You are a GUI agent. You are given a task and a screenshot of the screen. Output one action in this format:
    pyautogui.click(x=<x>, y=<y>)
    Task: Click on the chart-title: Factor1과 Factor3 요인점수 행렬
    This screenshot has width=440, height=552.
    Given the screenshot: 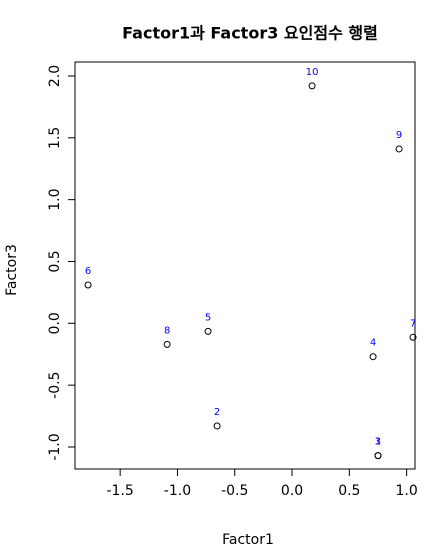 What is the action you would take?
    pyautogui.click(x=250, y=33)
    